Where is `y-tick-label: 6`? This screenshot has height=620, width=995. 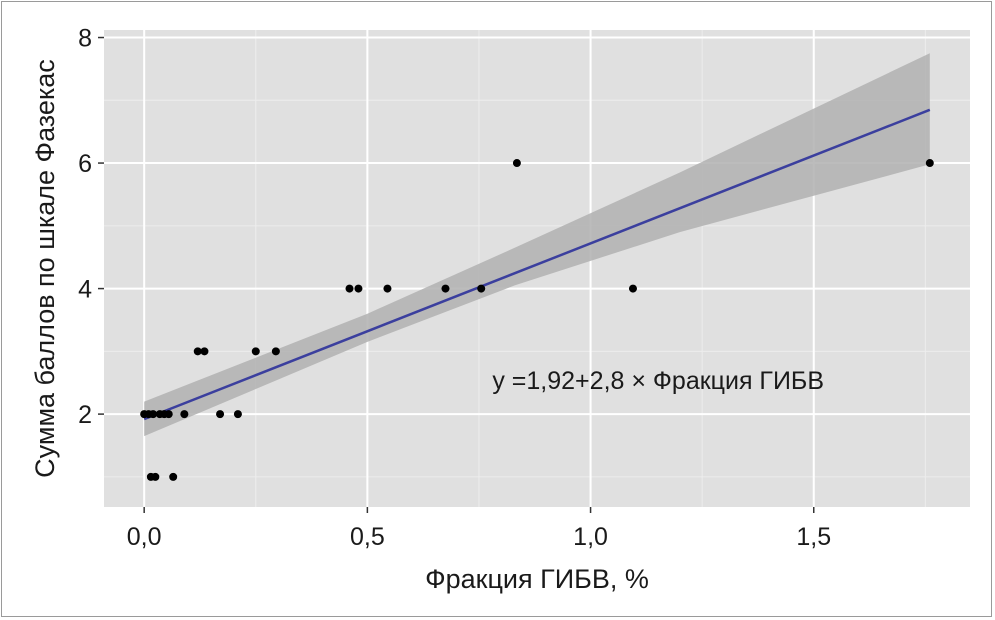 y-tick-label: 6 is located at coordinates (85, 164).